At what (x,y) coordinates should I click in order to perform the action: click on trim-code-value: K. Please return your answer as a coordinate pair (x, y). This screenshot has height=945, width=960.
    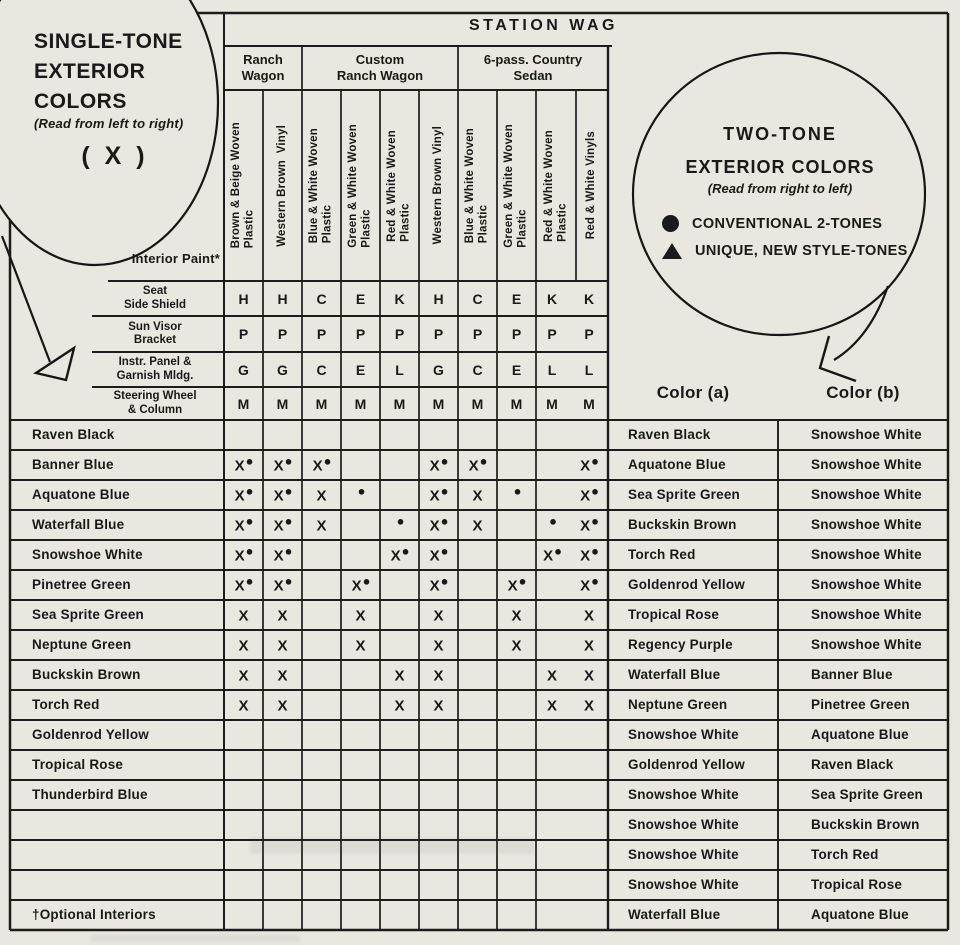
    Looking at the image, I should click on (589, 298).